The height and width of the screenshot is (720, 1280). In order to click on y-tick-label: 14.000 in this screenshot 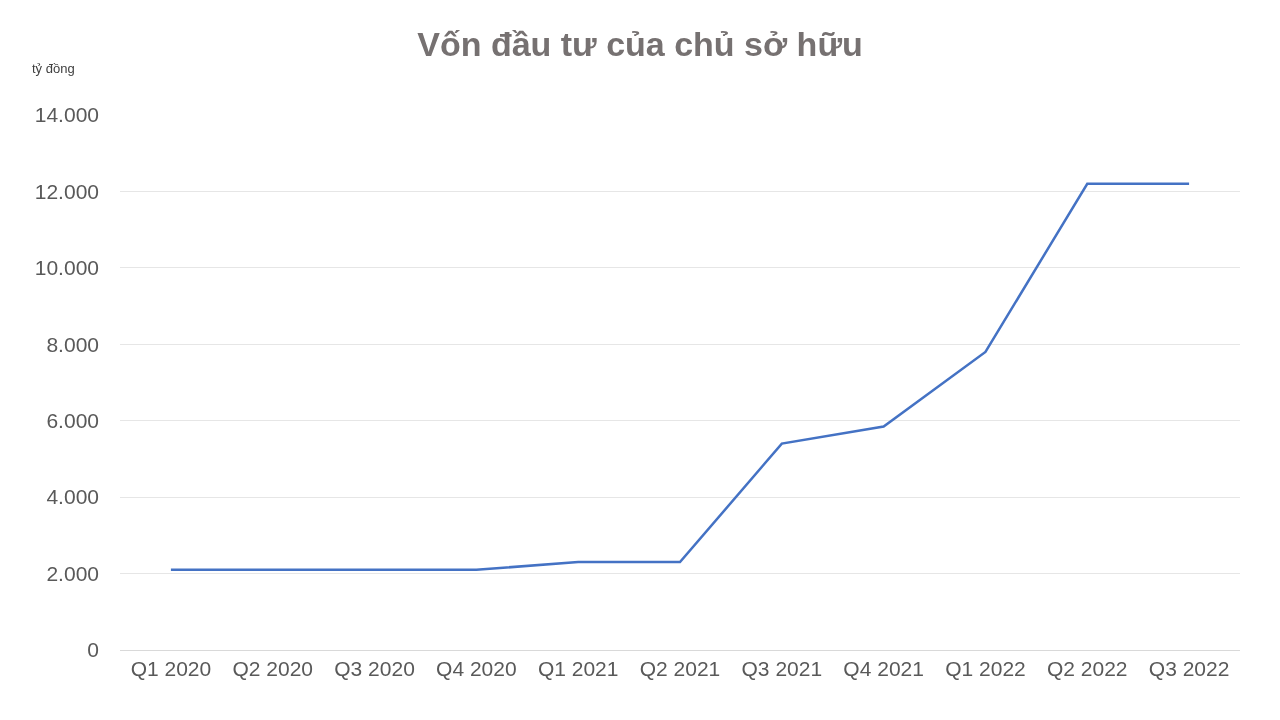, I will do `click(66, 115)`.